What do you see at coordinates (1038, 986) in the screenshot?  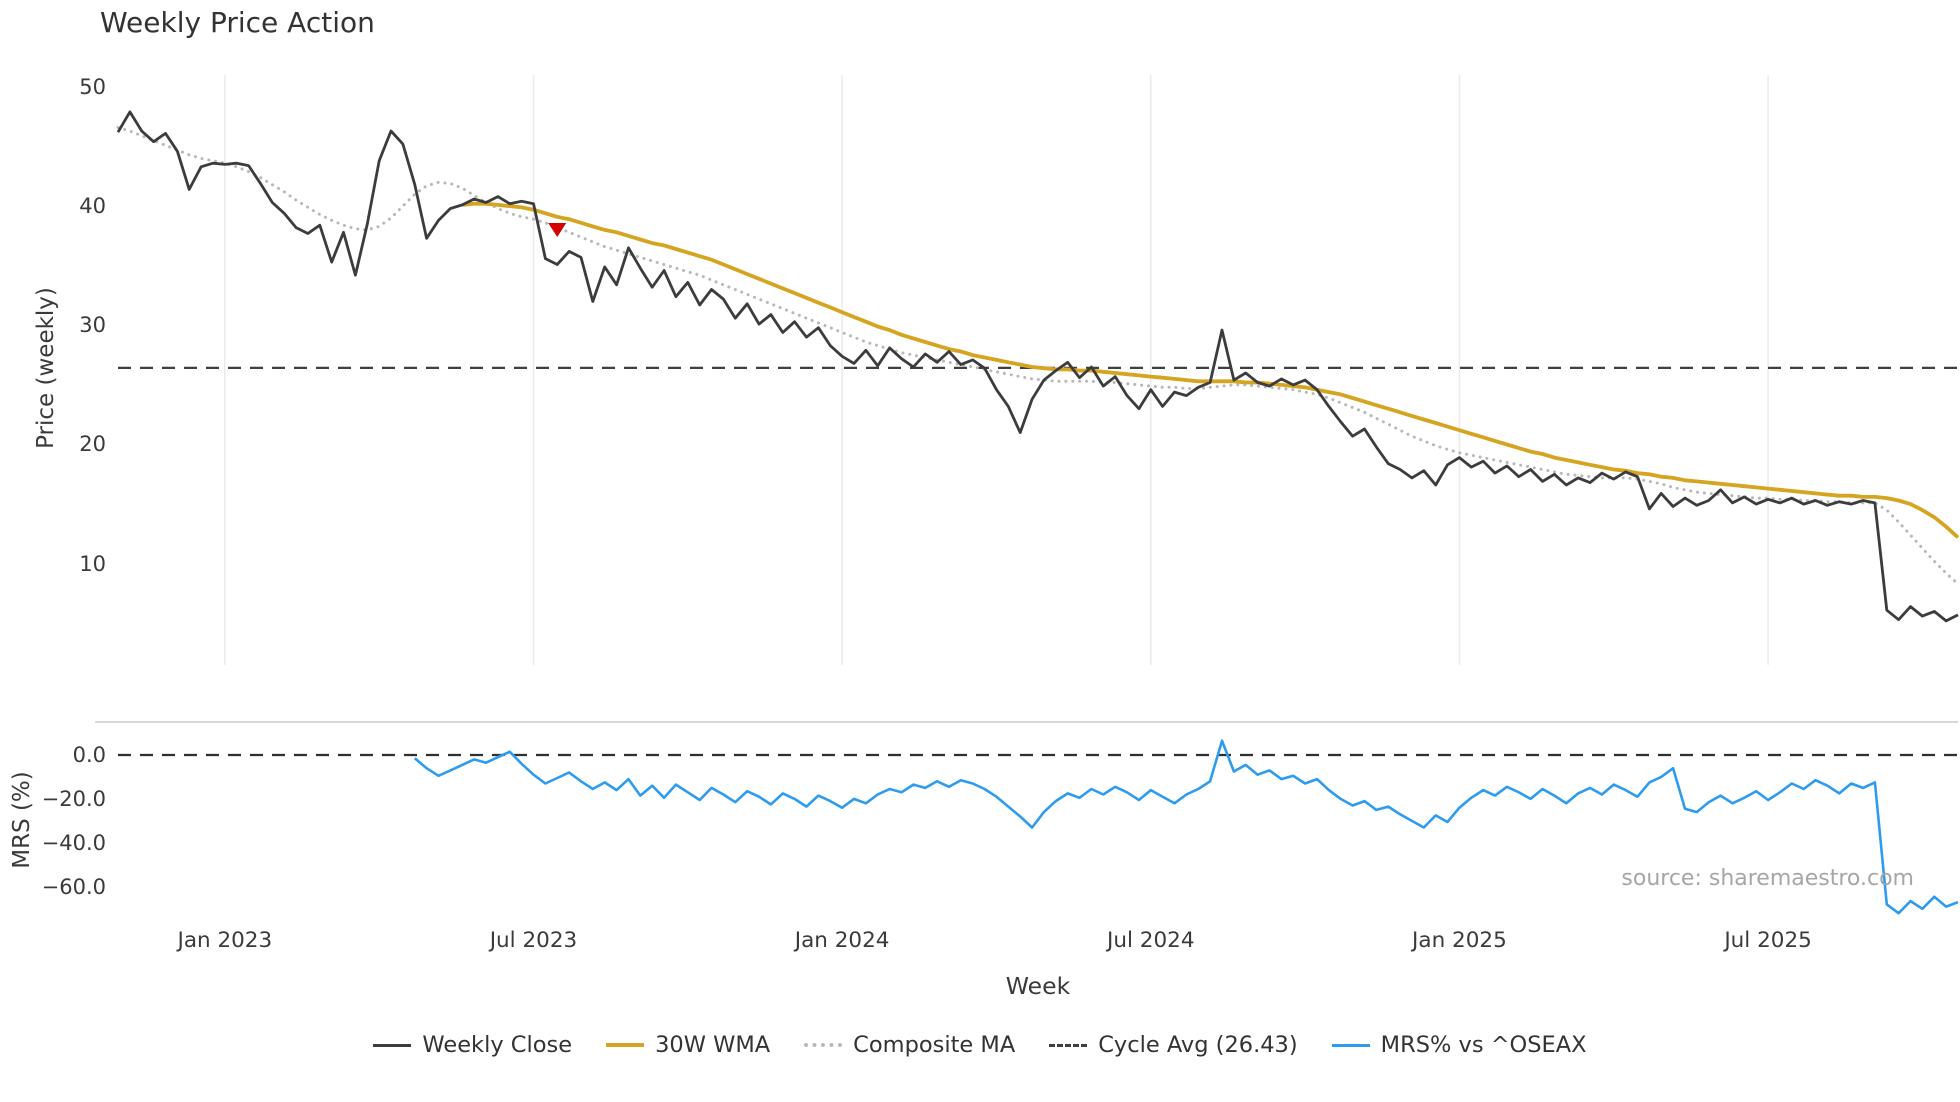 I see `x-axis-label: Week` at bounding box center [1038, 986].